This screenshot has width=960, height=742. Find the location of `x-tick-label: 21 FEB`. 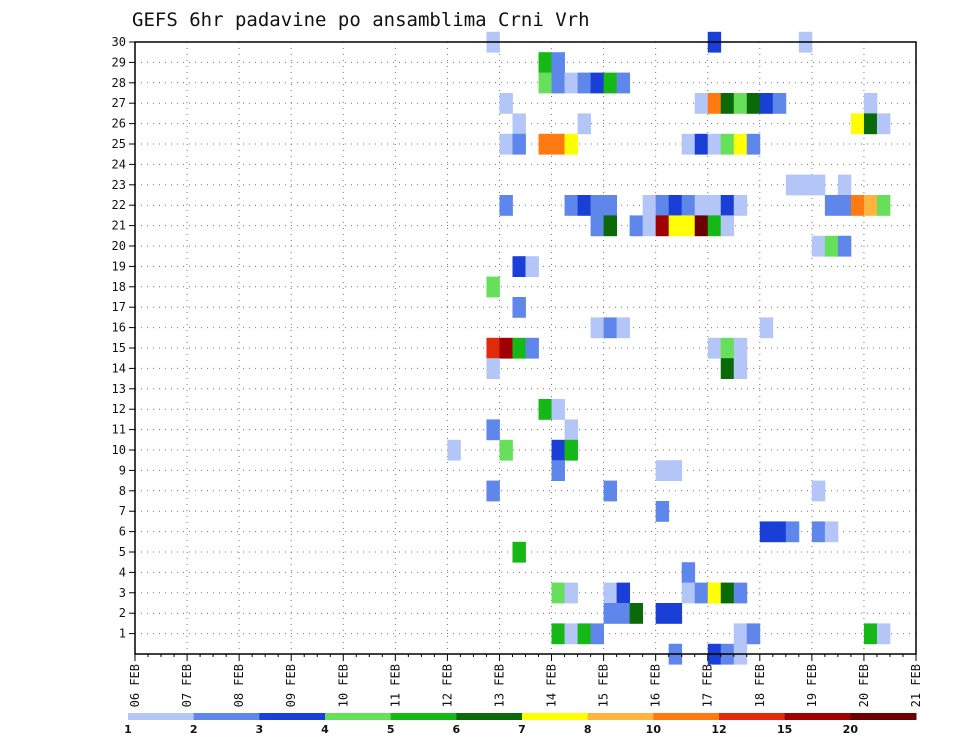

x-tick-label: 21 FEB is located at coordinates (916, 685).